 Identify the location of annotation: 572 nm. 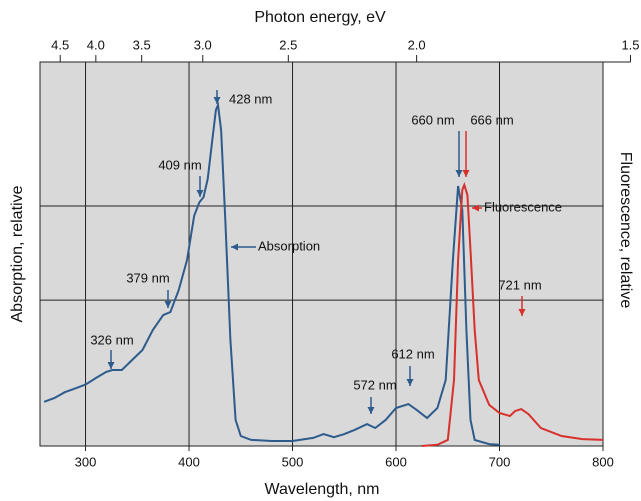
(374, 384).